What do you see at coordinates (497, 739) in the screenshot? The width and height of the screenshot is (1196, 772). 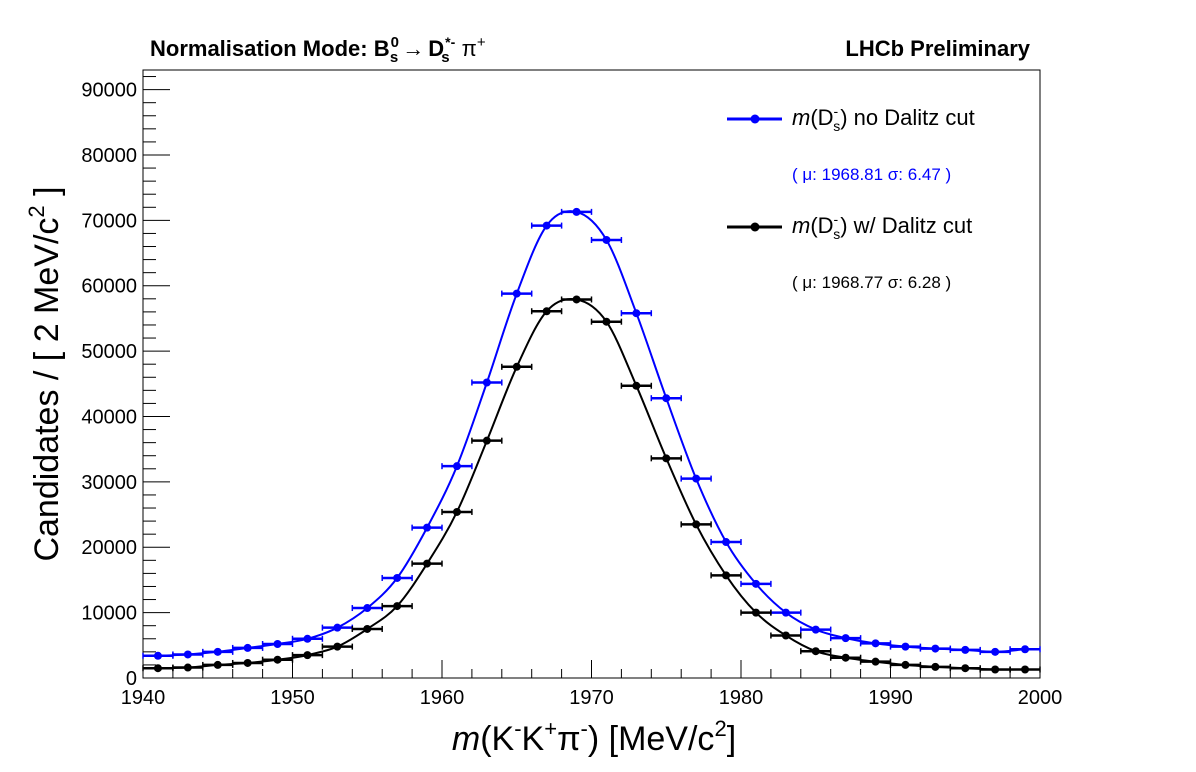 I see `x-label-k: (K` at bounding box center [497, 739].